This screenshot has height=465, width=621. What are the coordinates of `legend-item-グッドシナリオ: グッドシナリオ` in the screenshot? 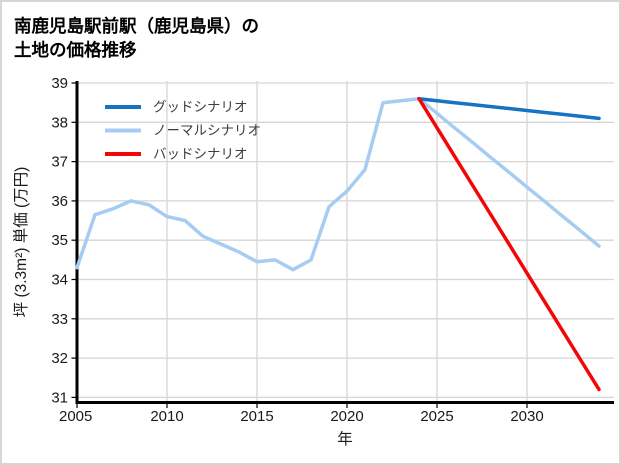 It's located at (176, 107).